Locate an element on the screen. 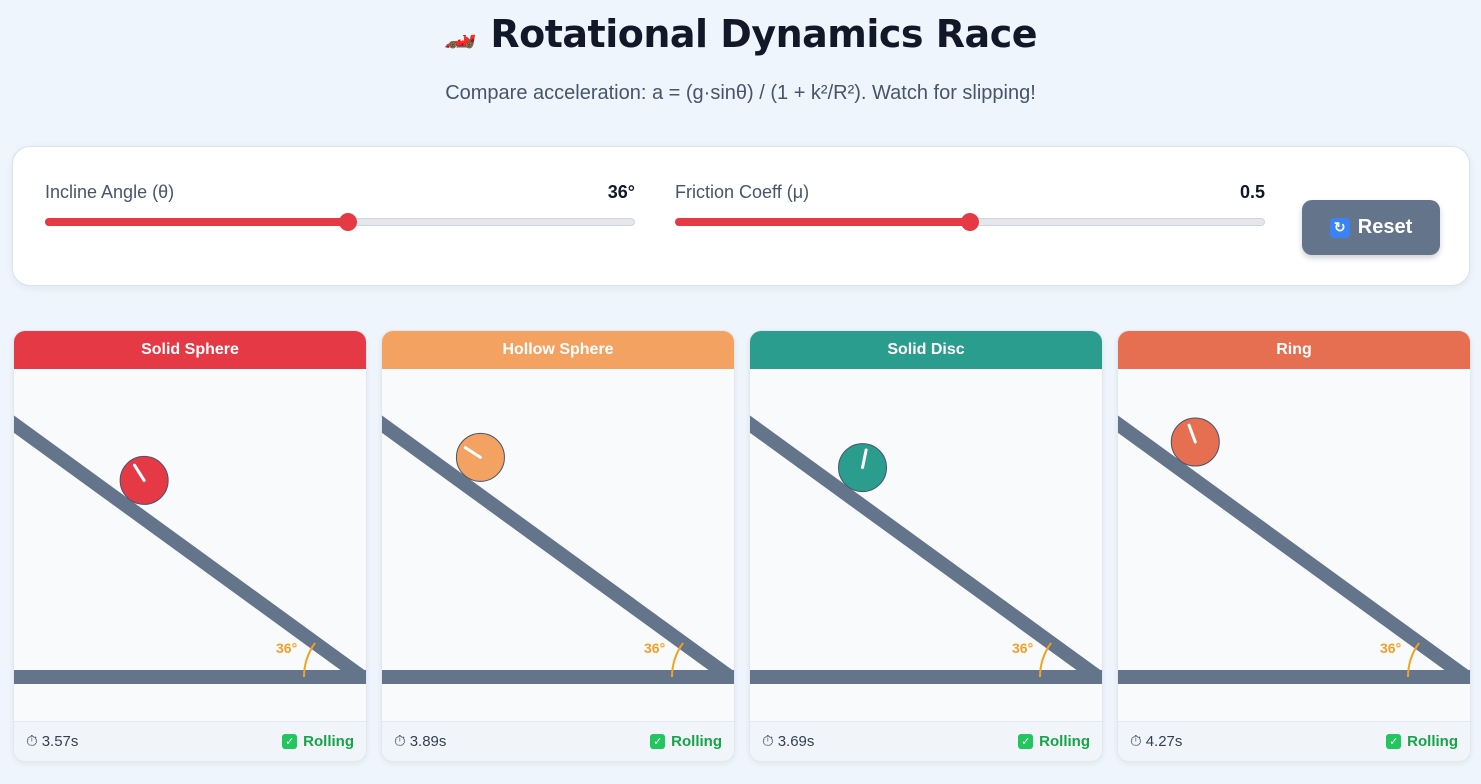 The image size is (1481, 784). race-card: Ring 36° ⏱ 4.27s ✓ Rolling is located at coordinates (1294, 546).